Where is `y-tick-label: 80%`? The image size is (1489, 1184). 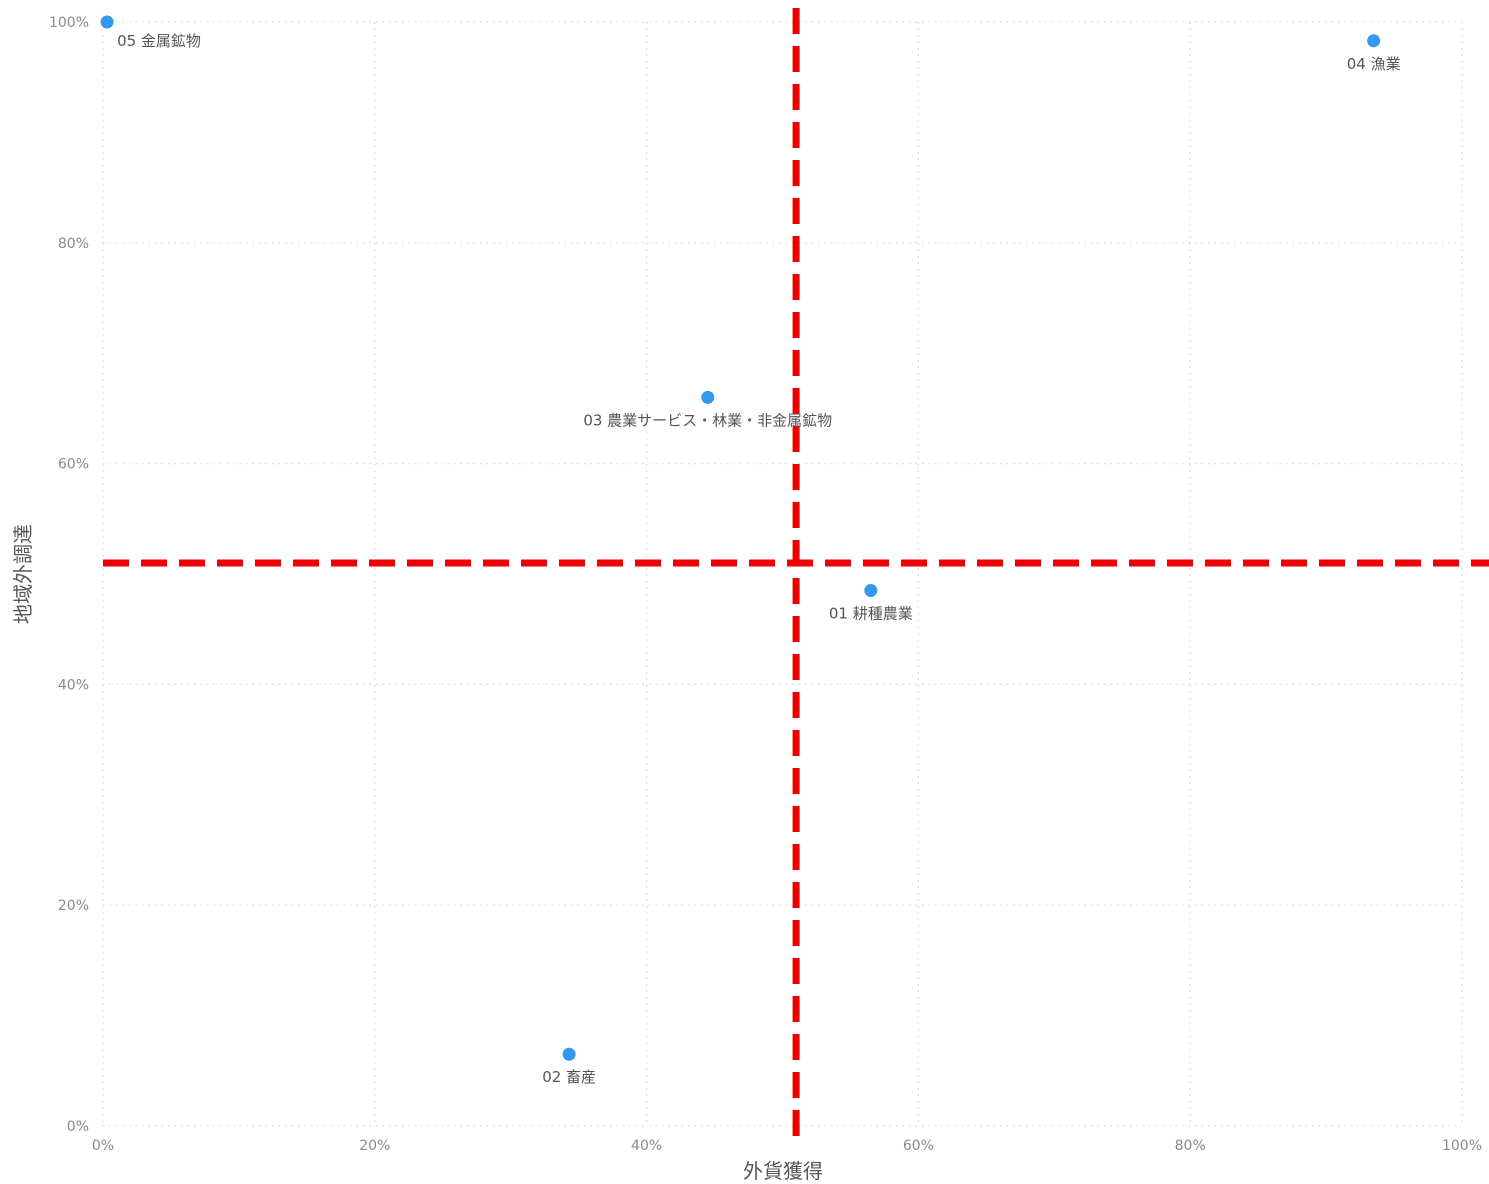 y-tick-label: 80% is located at coordinates (73, 244).